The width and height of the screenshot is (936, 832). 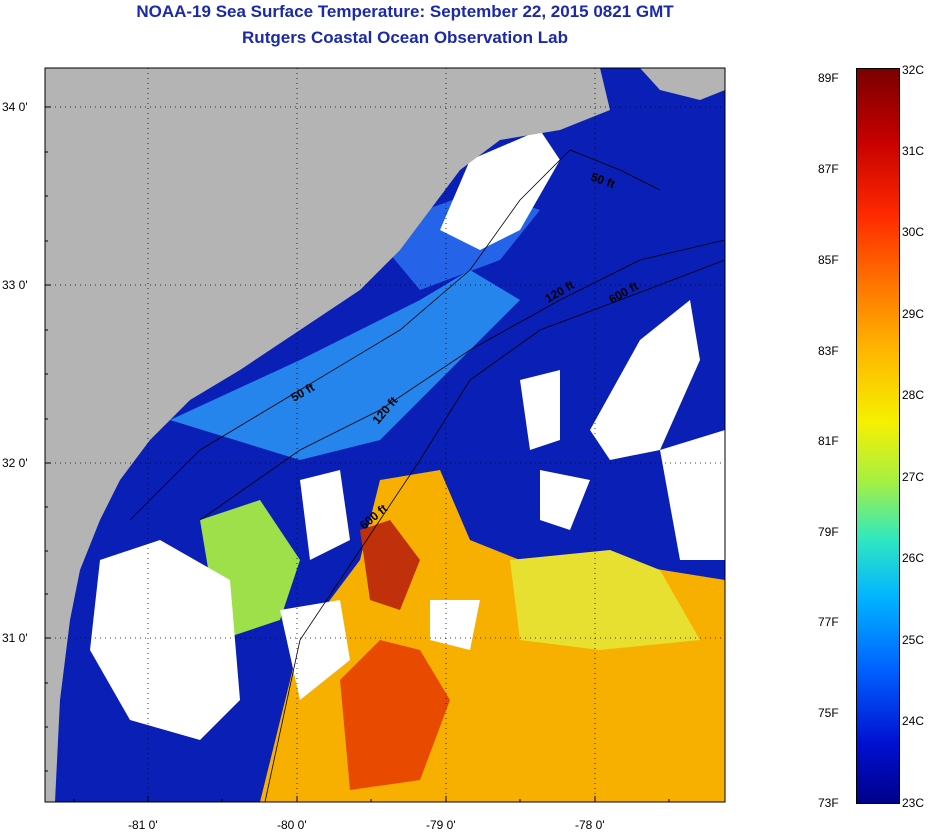 What do you see at coordinates (15, 285) in the screenshot?
I see `lat-label: 33 0'` at bounding box center [15, 285].